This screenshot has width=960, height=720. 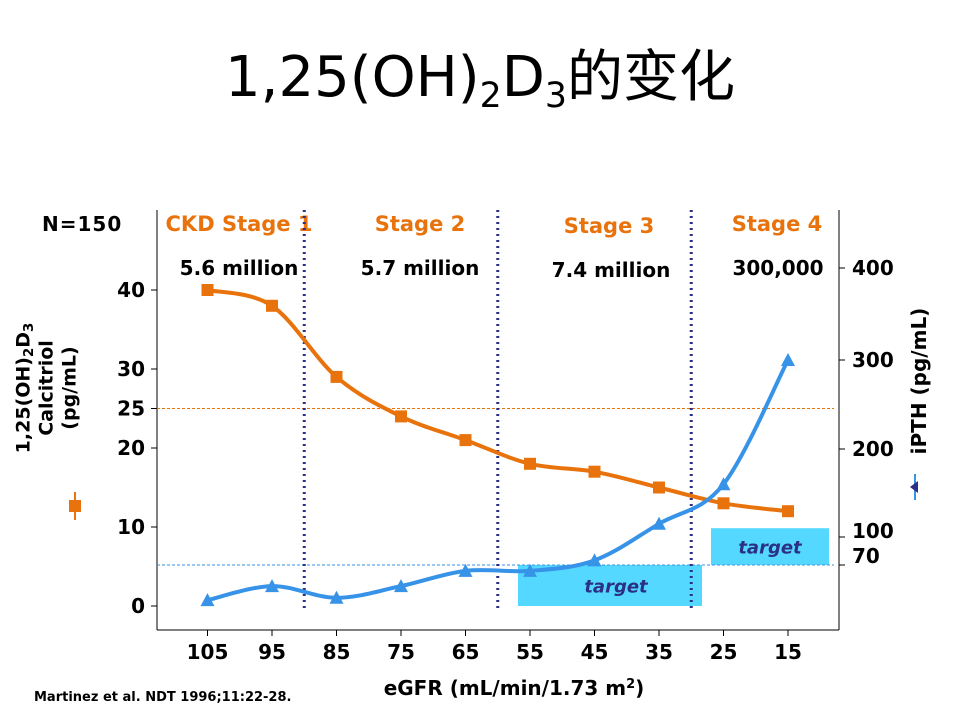 What do you see at coordinates (873, 449) in the screenshot?
I see `right-tick-label-2: 200` at bounding box center [873, 449].